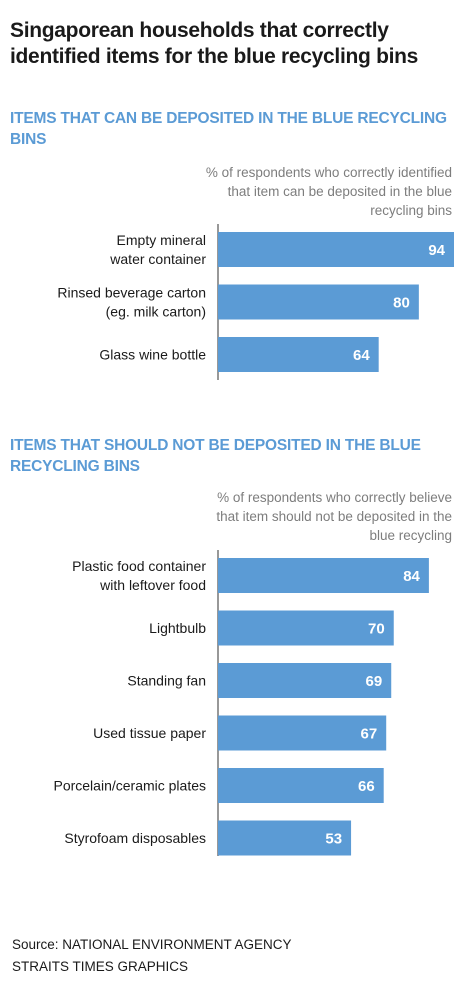  What do you see at coordinates (411, 576) in the screenshot?
I see `data-label: 84` at bounding box center [411, 576].